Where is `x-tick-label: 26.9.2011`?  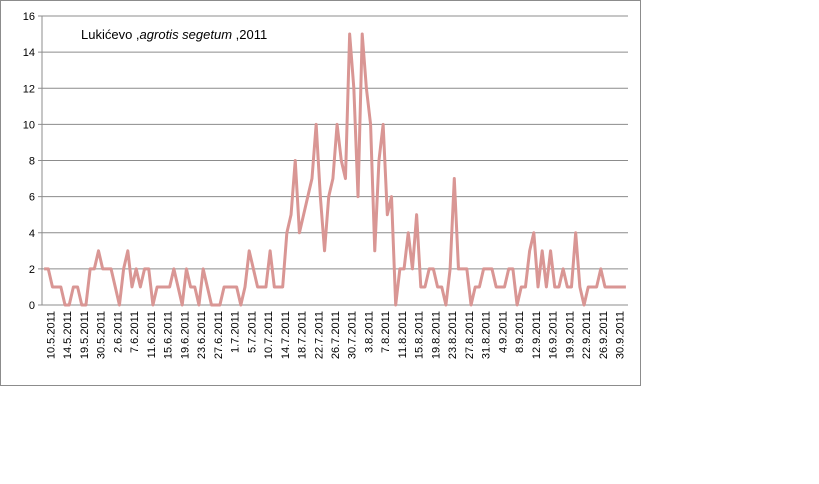 x-tick-label: 26.9.2011 is located at coordinates (604, 335).